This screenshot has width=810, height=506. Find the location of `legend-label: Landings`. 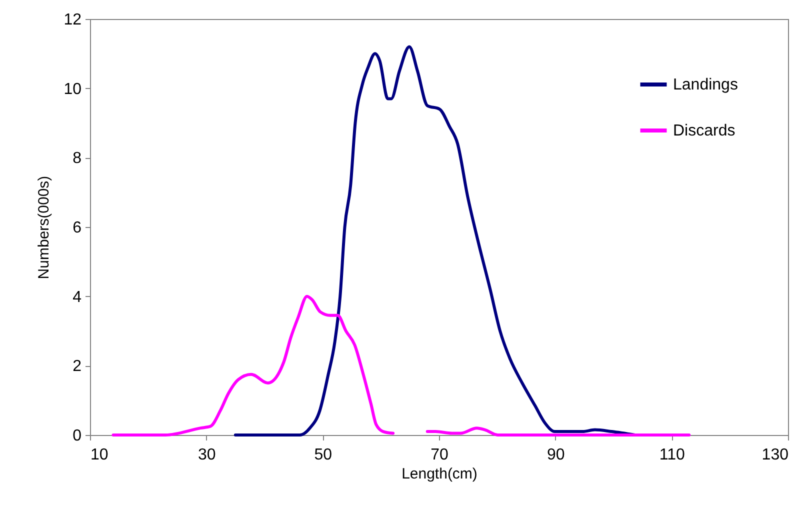

legend-label: Landings is located at coordinates (705, 85).